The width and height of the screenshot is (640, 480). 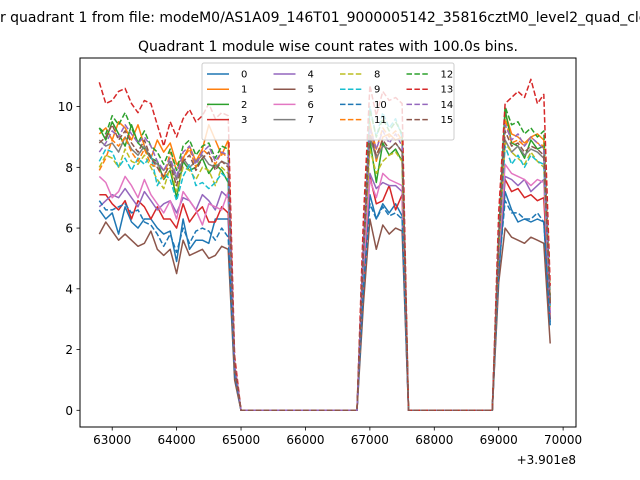 I want to click on legend-label-2: 2, so click(x=244, y=105).